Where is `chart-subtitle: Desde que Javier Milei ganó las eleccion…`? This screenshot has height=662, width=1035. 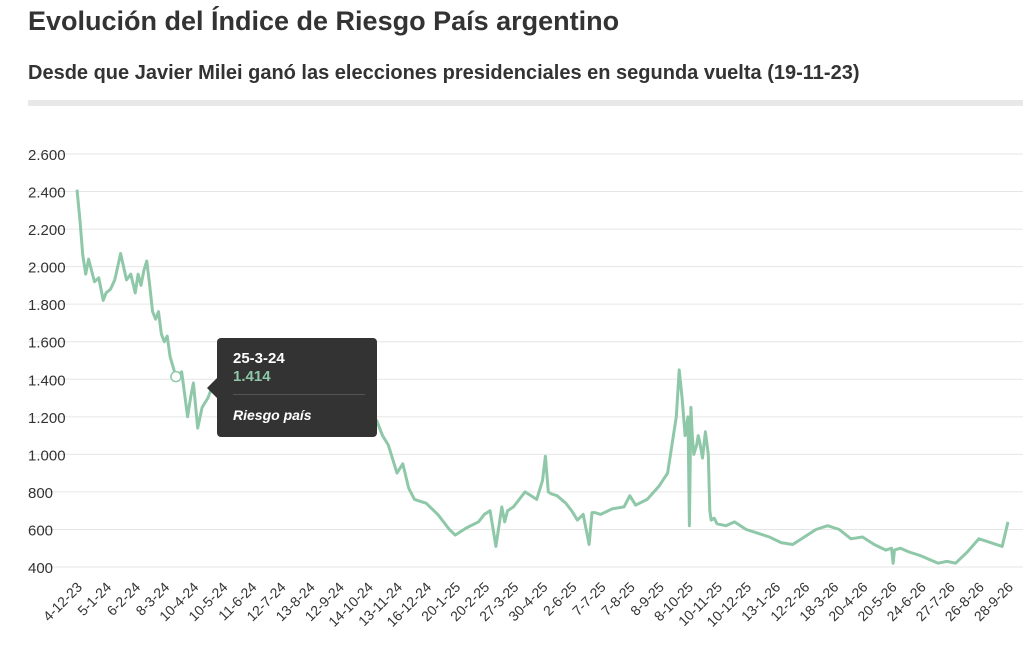 chart-subtitle: Desde que Javier Milei ganó las eleccion… is located at coordinates (444, 73).